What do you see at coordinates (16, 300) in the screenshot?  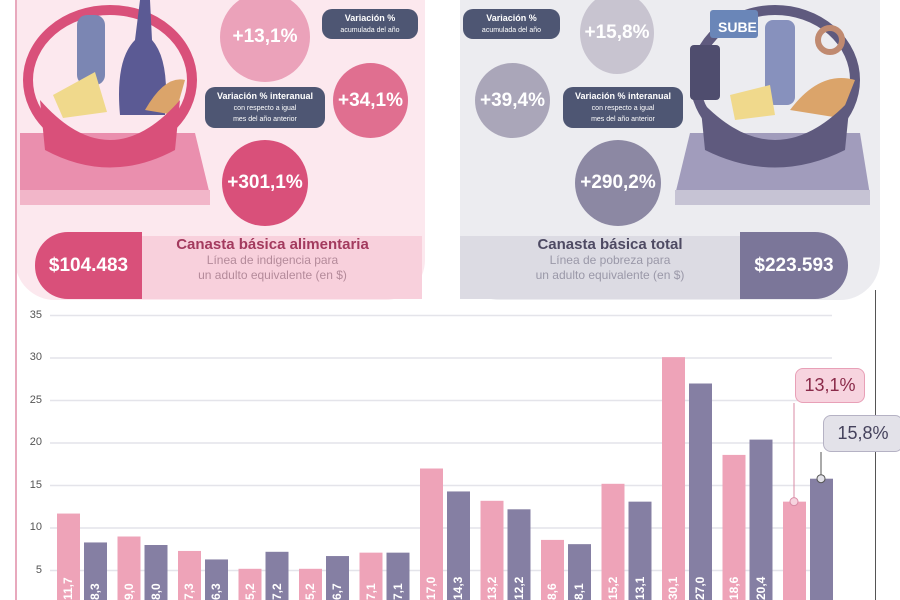 I see `left-border` at bounding box center [16, 300].